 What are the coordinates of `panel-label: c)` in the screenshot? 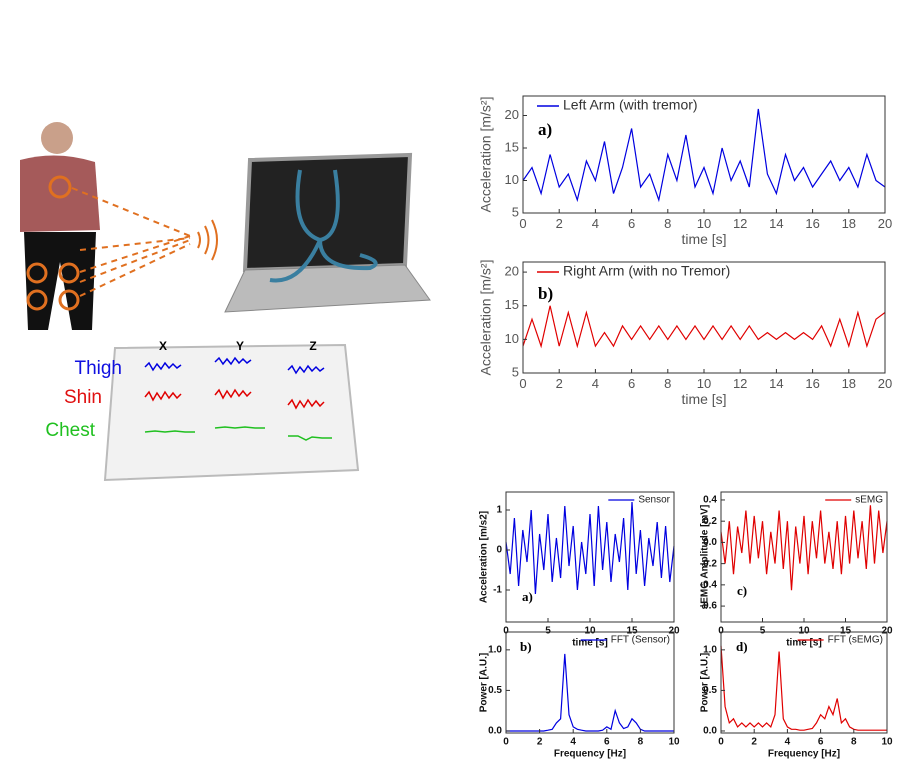 It's located at (742, 590).